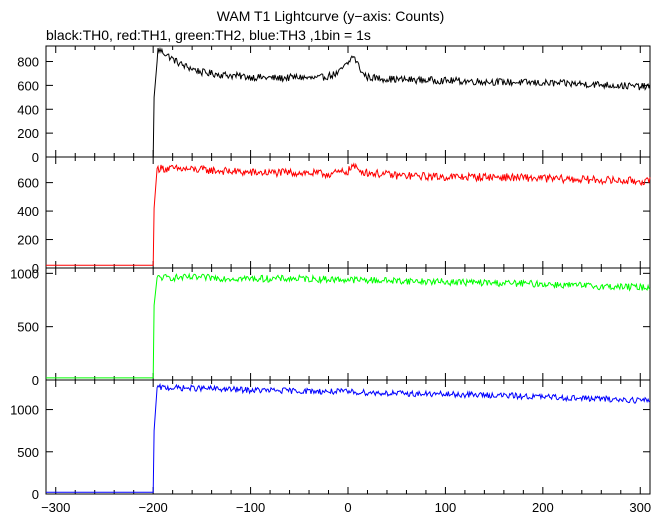  What do you see at coordinates (24, 273) in the screenshot?
I see `y-tick-label-th2: 1000` at bounding box center [24, 273].